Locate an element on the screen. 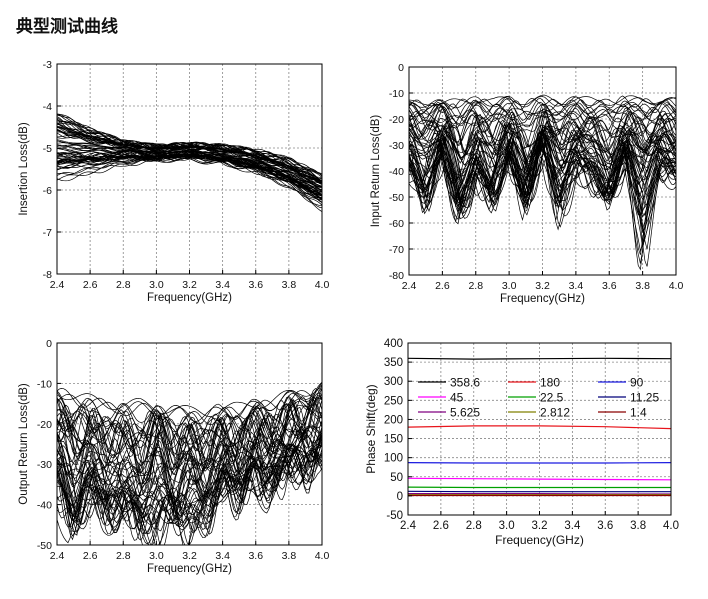  x-tick-label: 3.6 is located at coordinates (255, 556).